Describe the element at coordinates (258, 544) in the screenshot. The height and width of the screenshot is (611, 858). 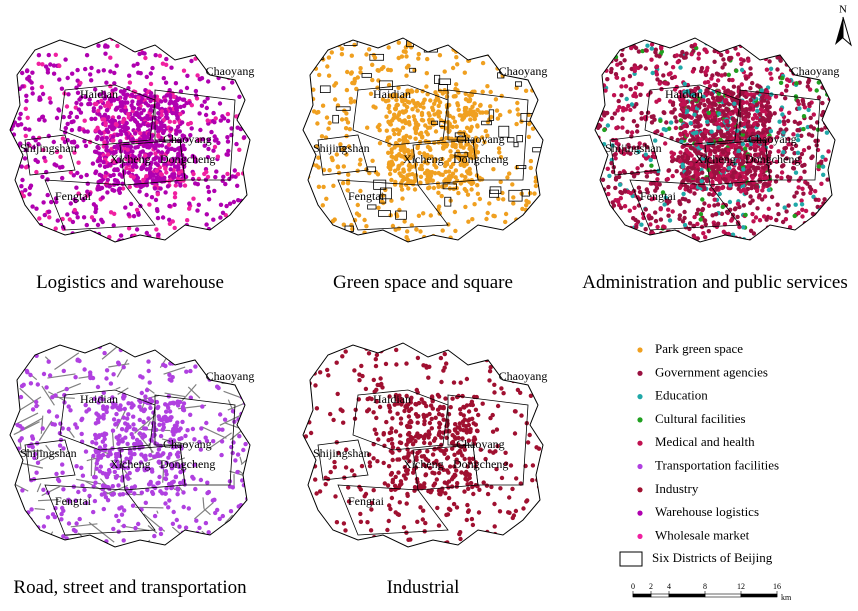
I see `road` at that location.